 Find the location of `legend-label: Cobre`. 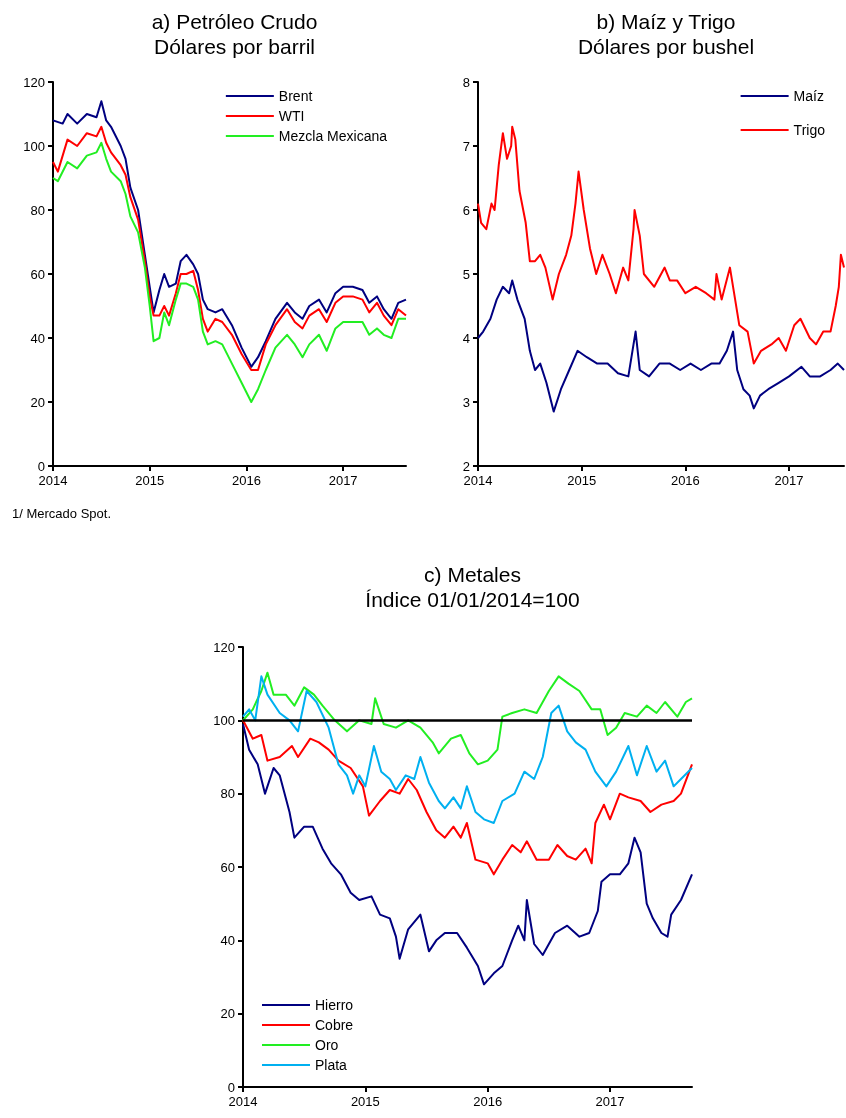

legend-label: Cobre is located at coordinates (334, 1025).